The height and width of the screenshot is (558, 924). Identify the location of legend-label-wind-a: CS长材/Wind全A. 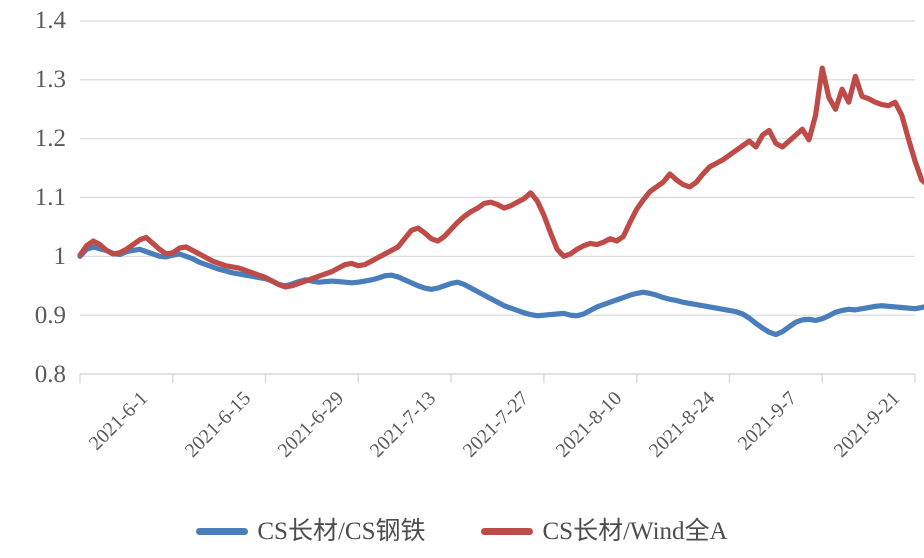
(635, 531).